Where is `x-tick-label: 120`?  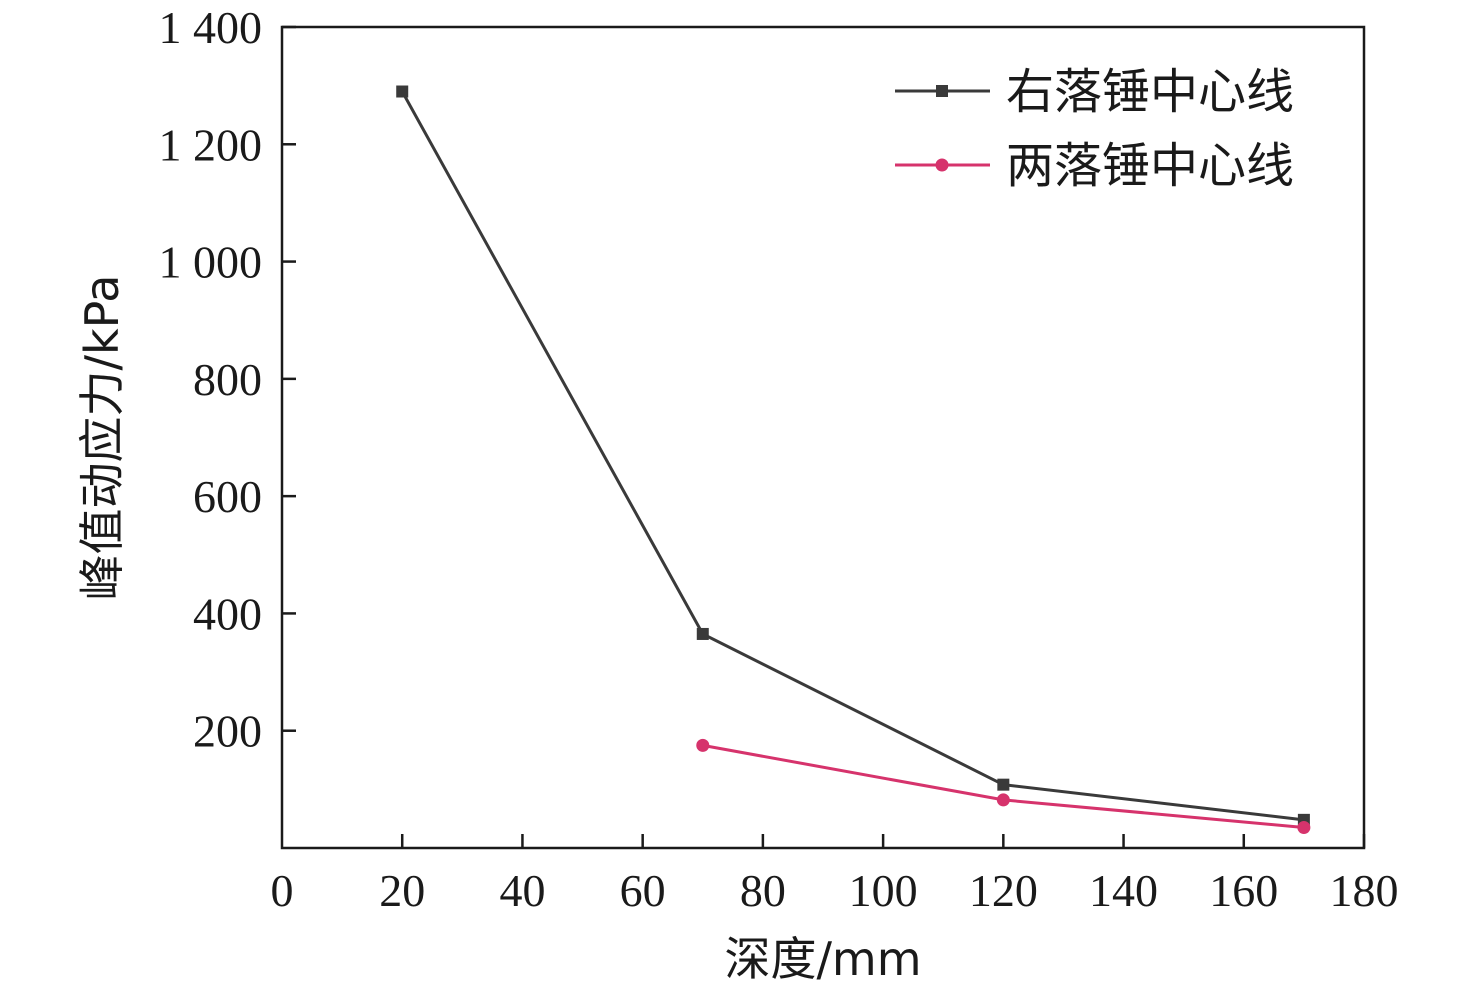 x-tick-label: 120 is located at coordinates (1003, 890).